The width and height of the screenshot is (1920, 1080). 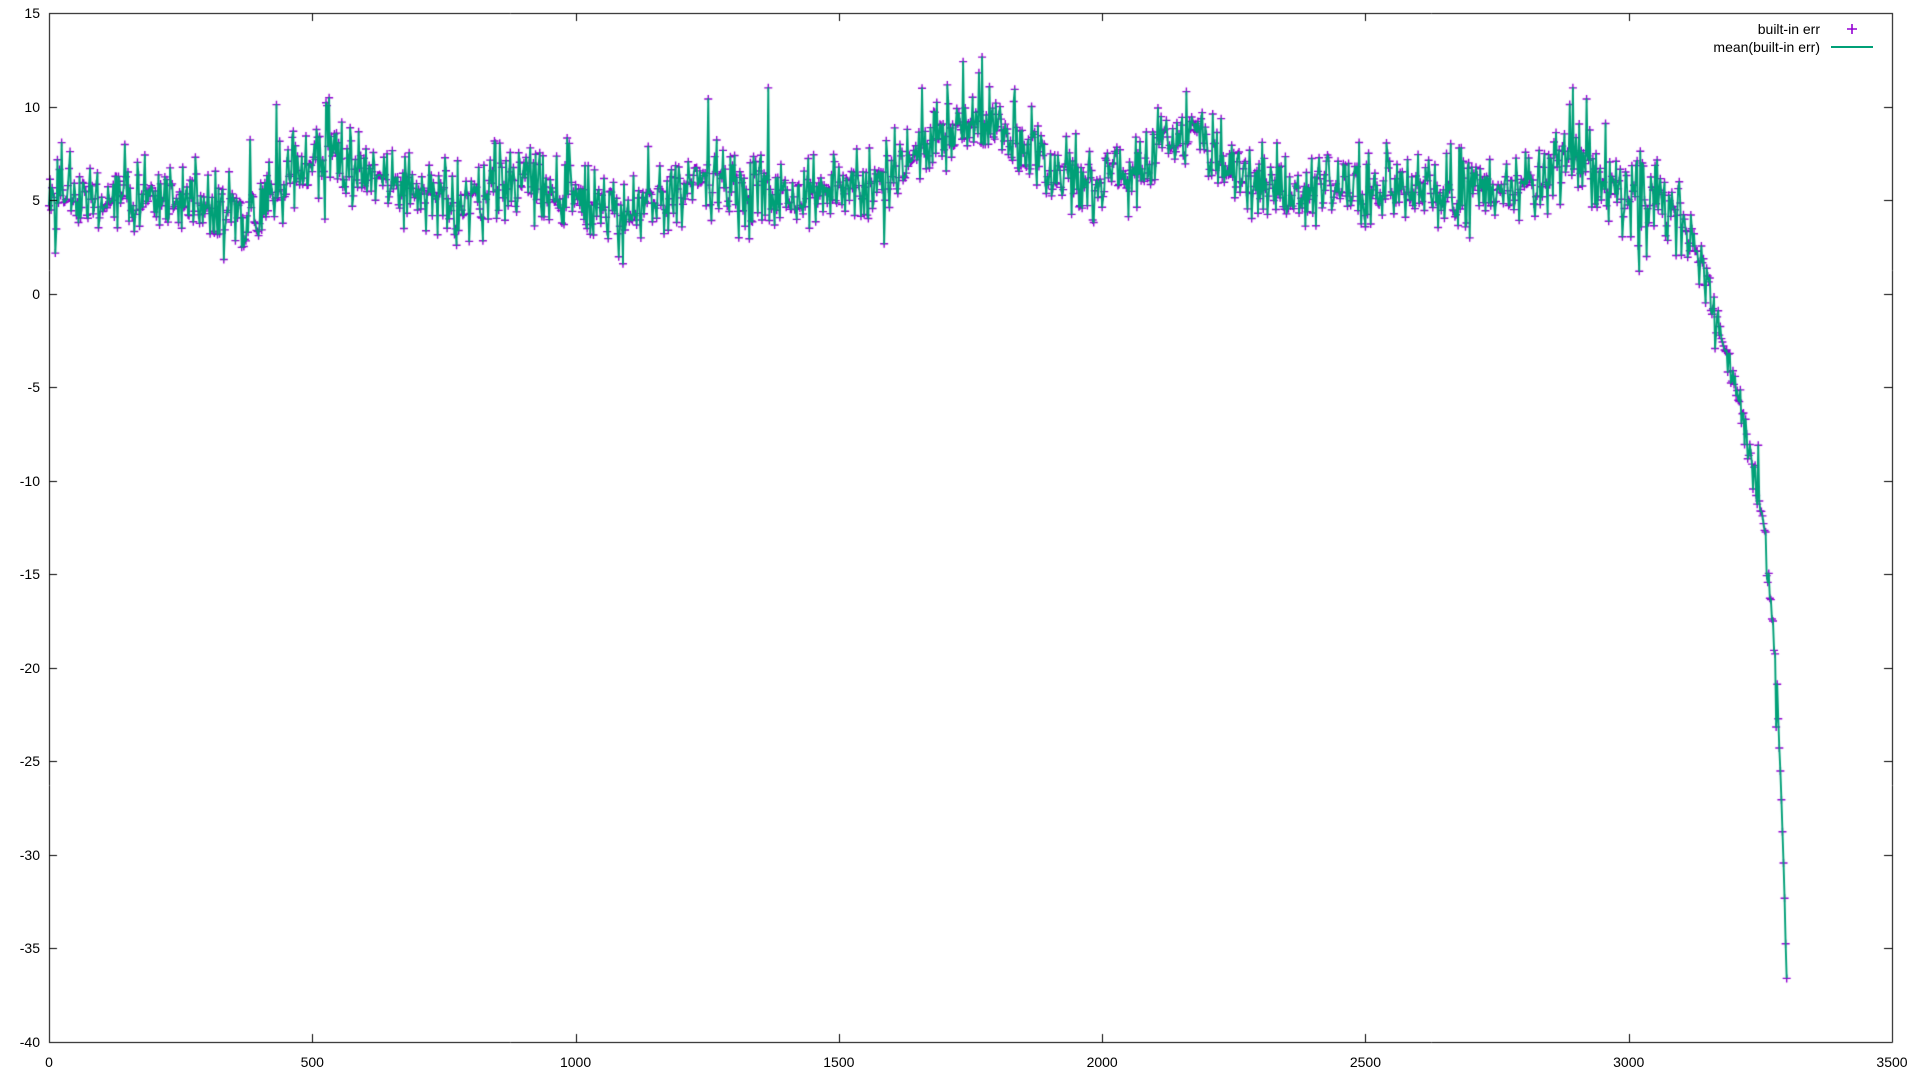 What do you see at coordinates (1852, 47) in the screenshot?
I see `line-marker-icon` at bounding box center [1852, 47].